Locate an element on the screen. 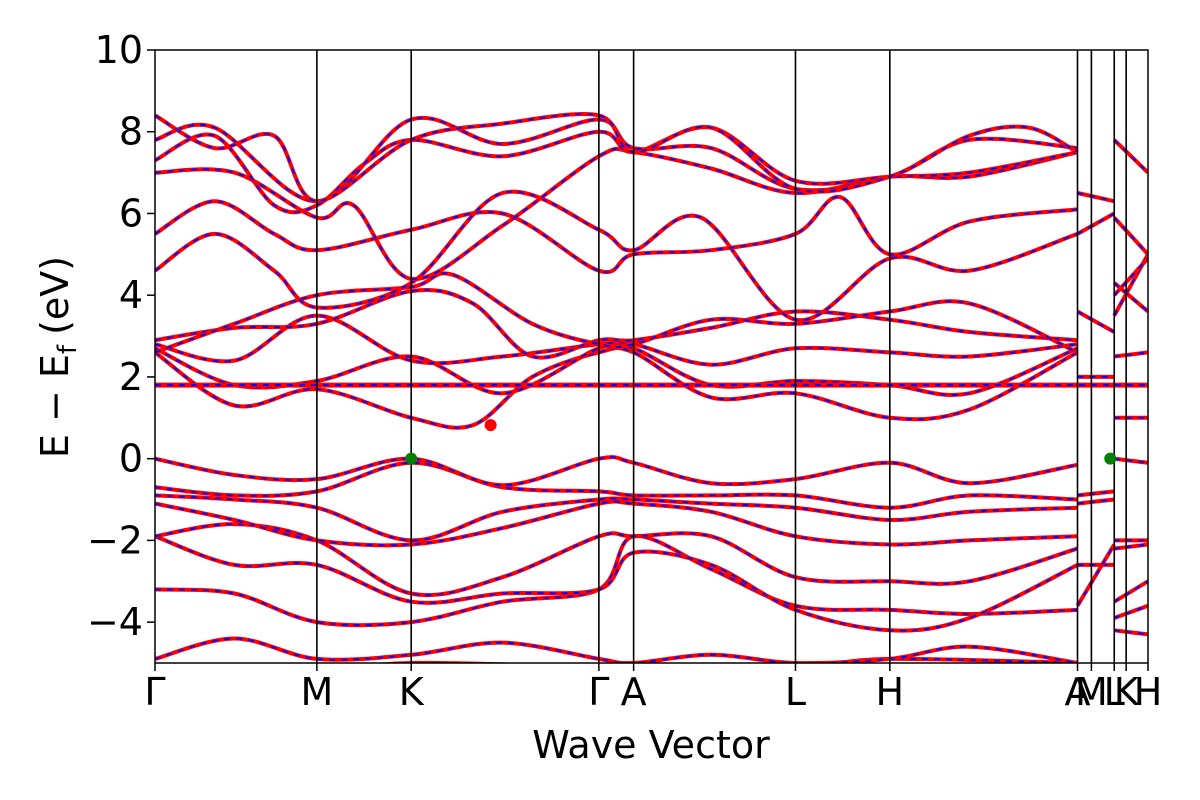  y-axis-ticks: −4 −2 0 2 4 6 8 10 is located at coordinates (121, 336).